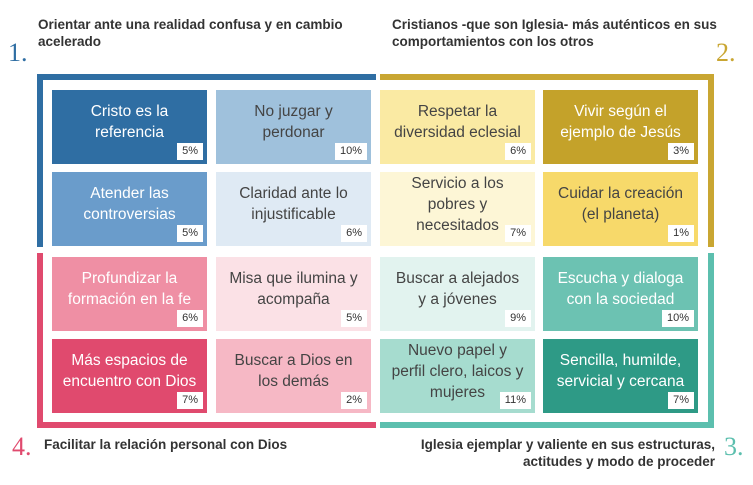 Image resolution: width=753 pixels, height=485 pixels. I want to click on cell-percentage: 1%, so click(681, 233).